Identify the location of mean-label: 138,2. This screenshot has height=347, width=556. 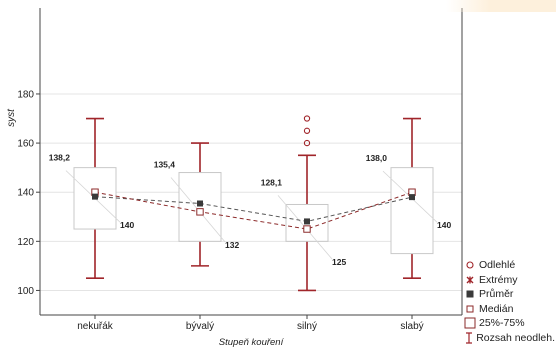
(60, 158).